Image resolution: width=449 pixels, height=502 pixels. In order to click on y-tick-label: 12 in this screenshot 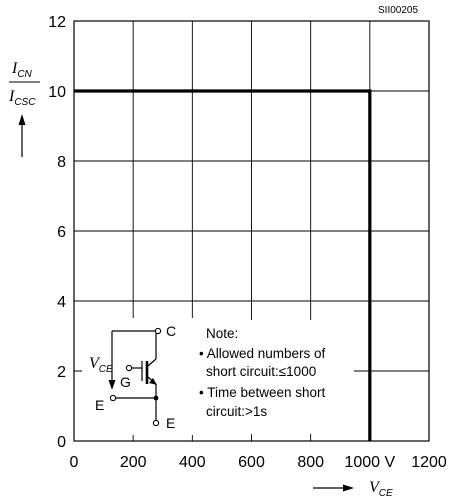, I will do `click(57, 22)`.